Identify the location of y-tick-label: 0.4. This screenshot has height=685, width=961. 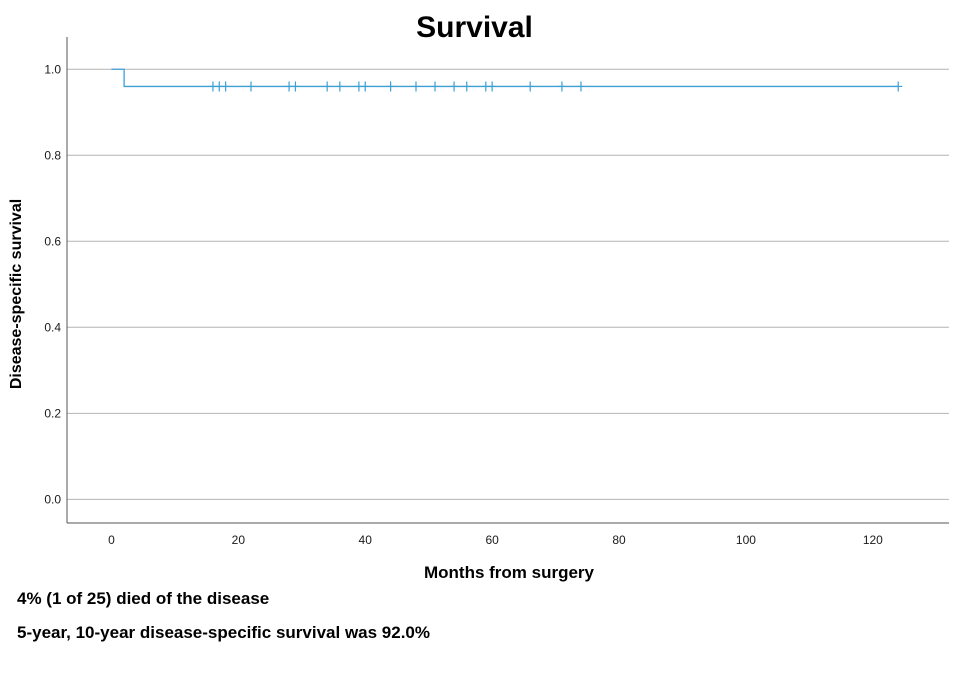
(52, 327).